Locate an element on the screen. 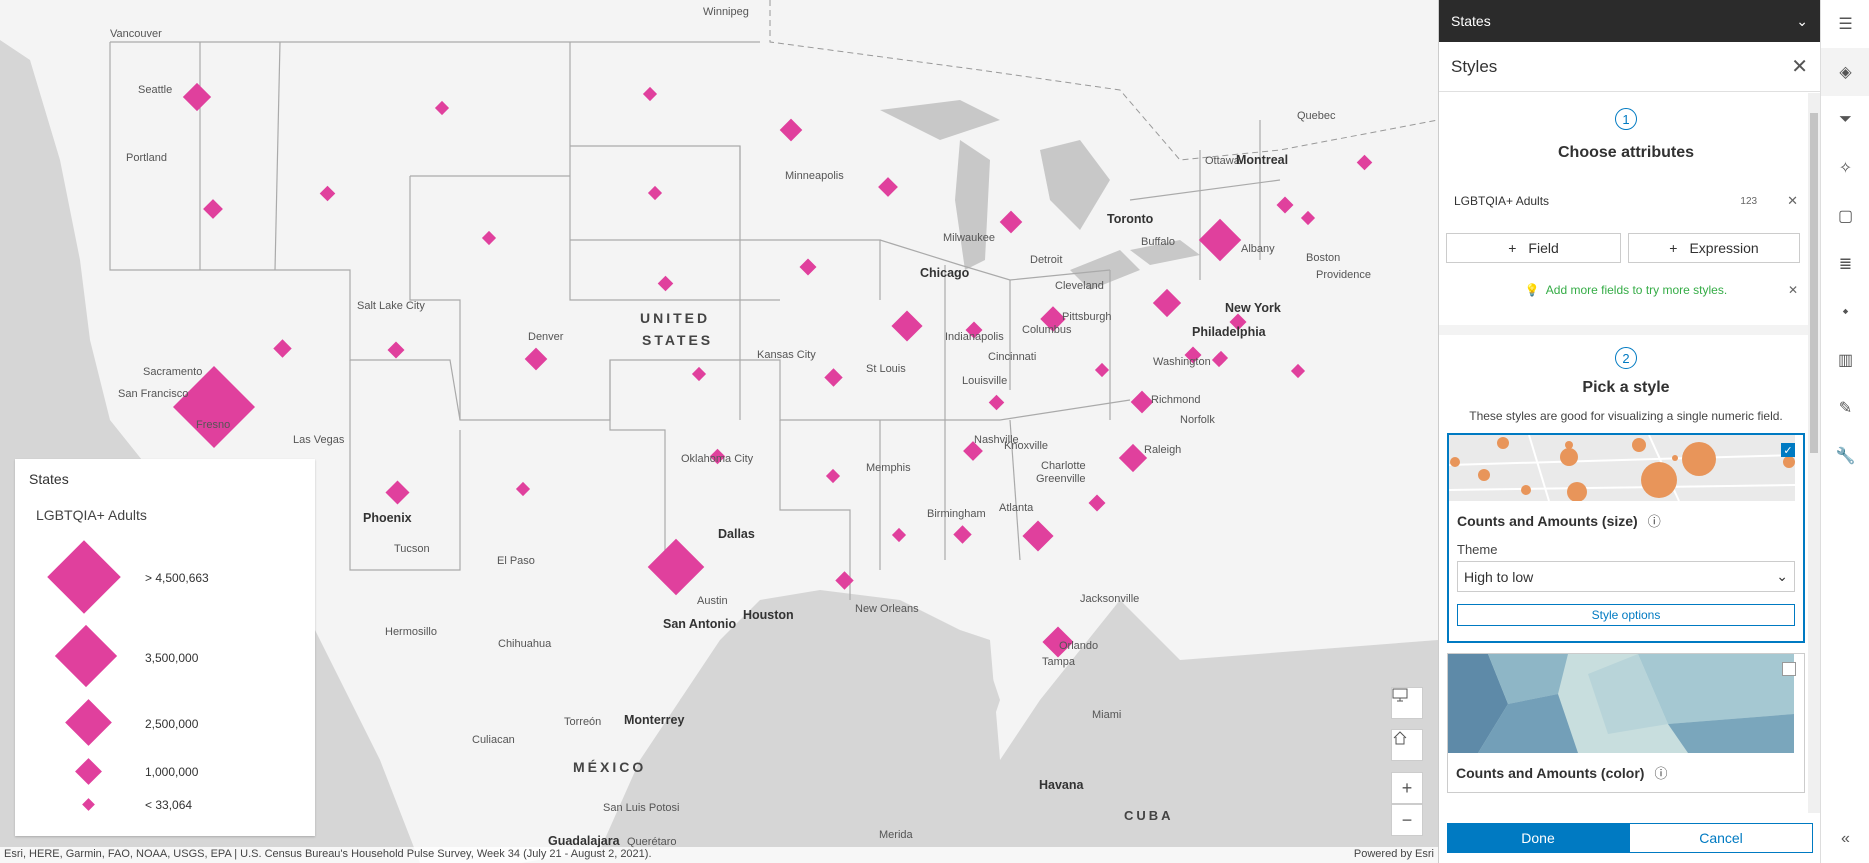 This screenshot has width=1869, height=863. filter-icon: ⏷ is located at coordinates (1845, 119).